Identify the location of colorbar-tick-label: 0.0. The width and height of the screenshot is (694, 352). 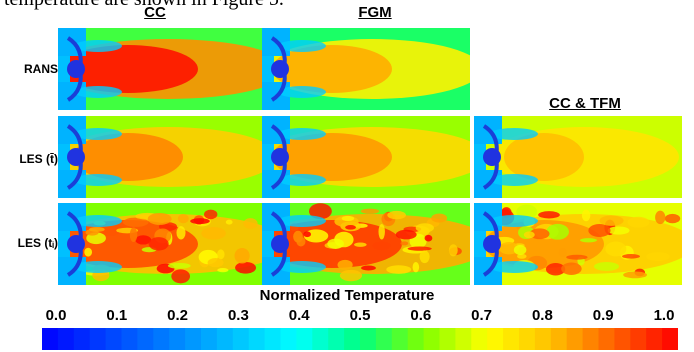
(56, 315).